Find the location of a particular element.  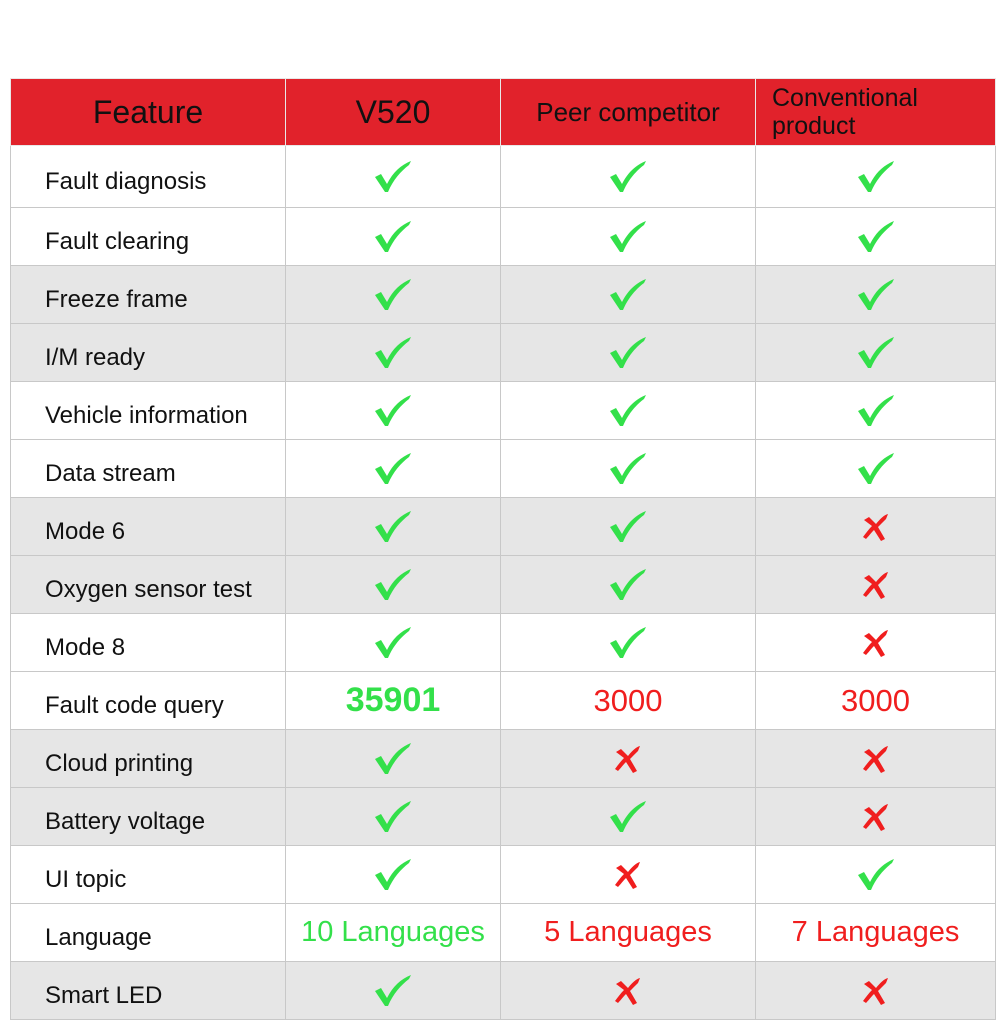

feature-label: Mode 6 is located at coordinates (148, 526).